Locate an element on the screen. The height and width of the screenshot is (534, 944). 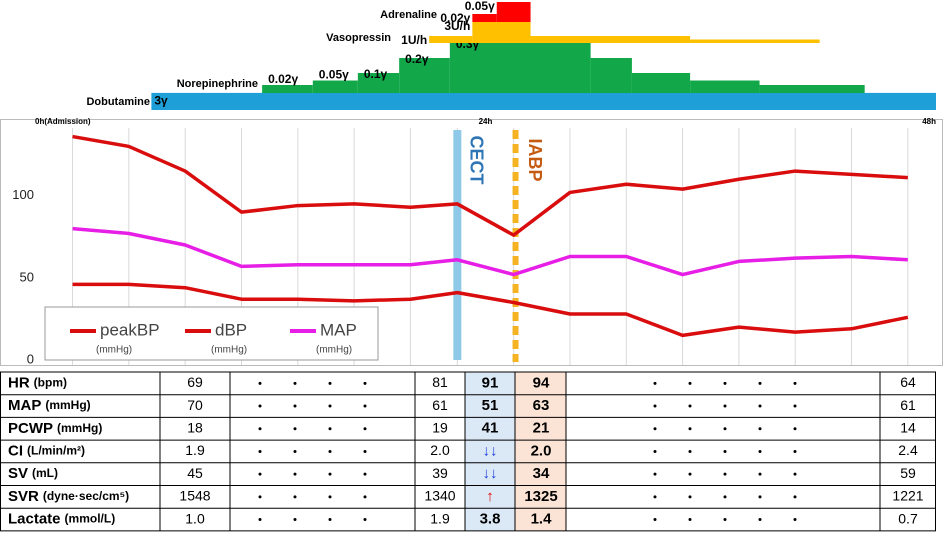
row-name: SVR is located at coordinates (23, 496).